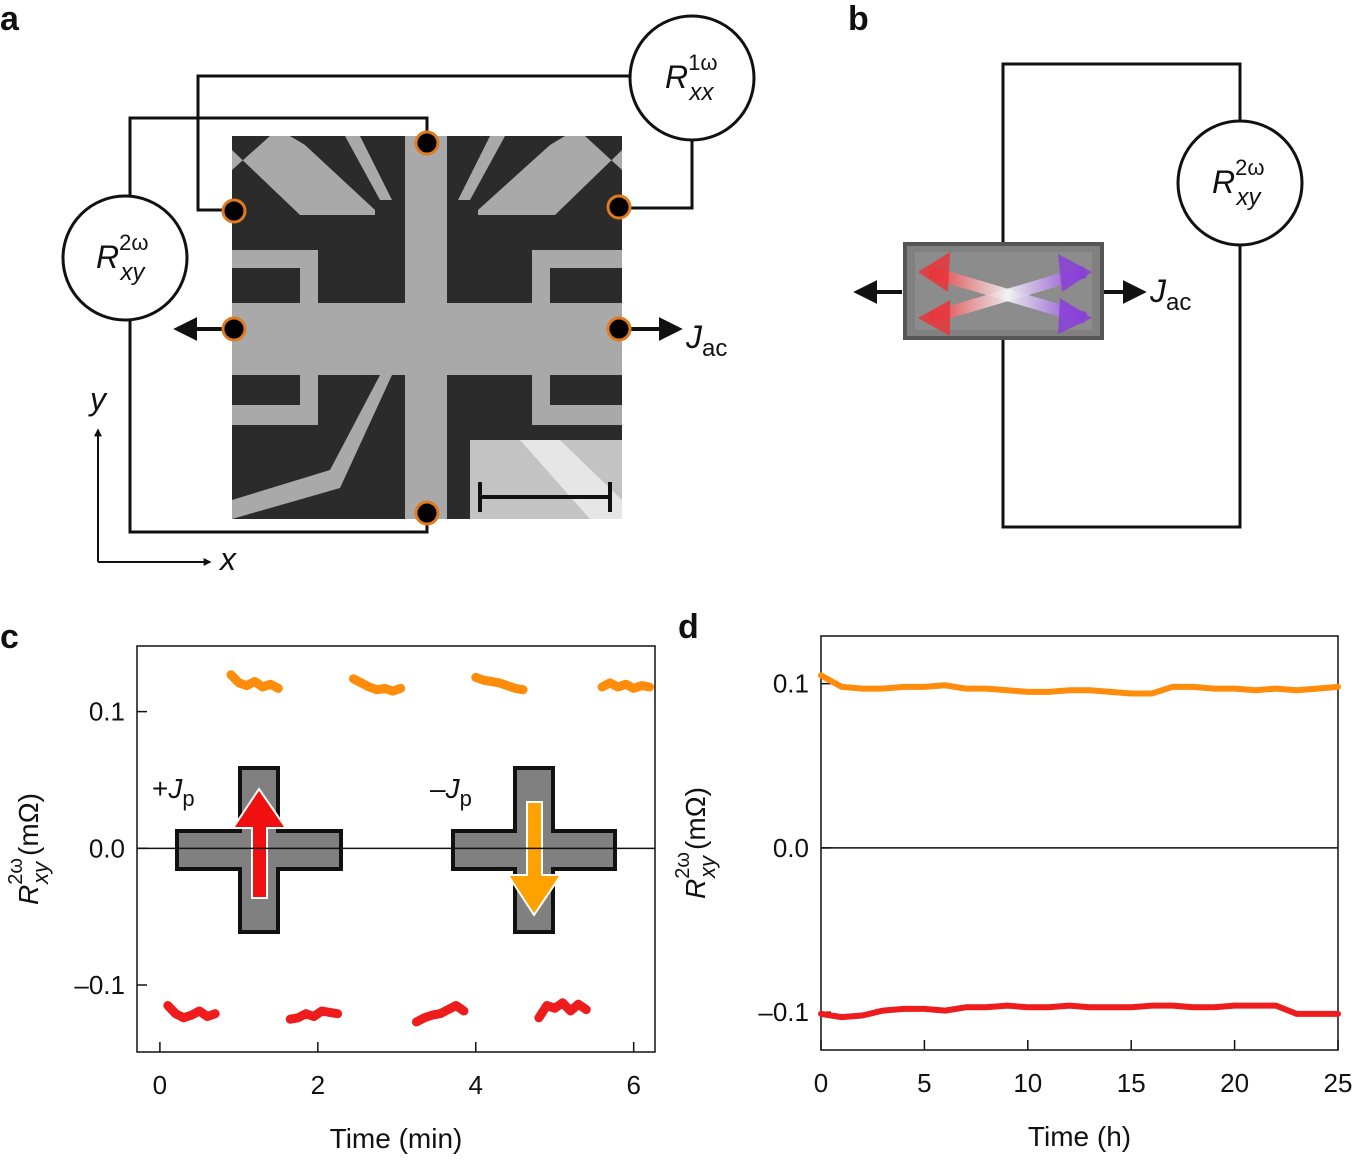 This screenshot has width=1356, height=1164. Describe the element at coordinates (1234, 1083) in the screenshot. I see `x-tick-label: 20` at that location.